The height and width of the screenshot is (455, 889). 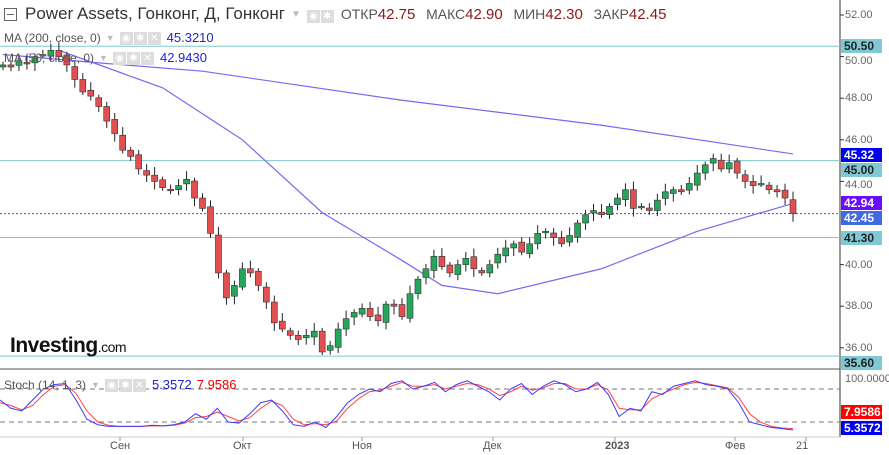 I want to click on hline-price-tag: 45.00, so click(x=861, y=169).